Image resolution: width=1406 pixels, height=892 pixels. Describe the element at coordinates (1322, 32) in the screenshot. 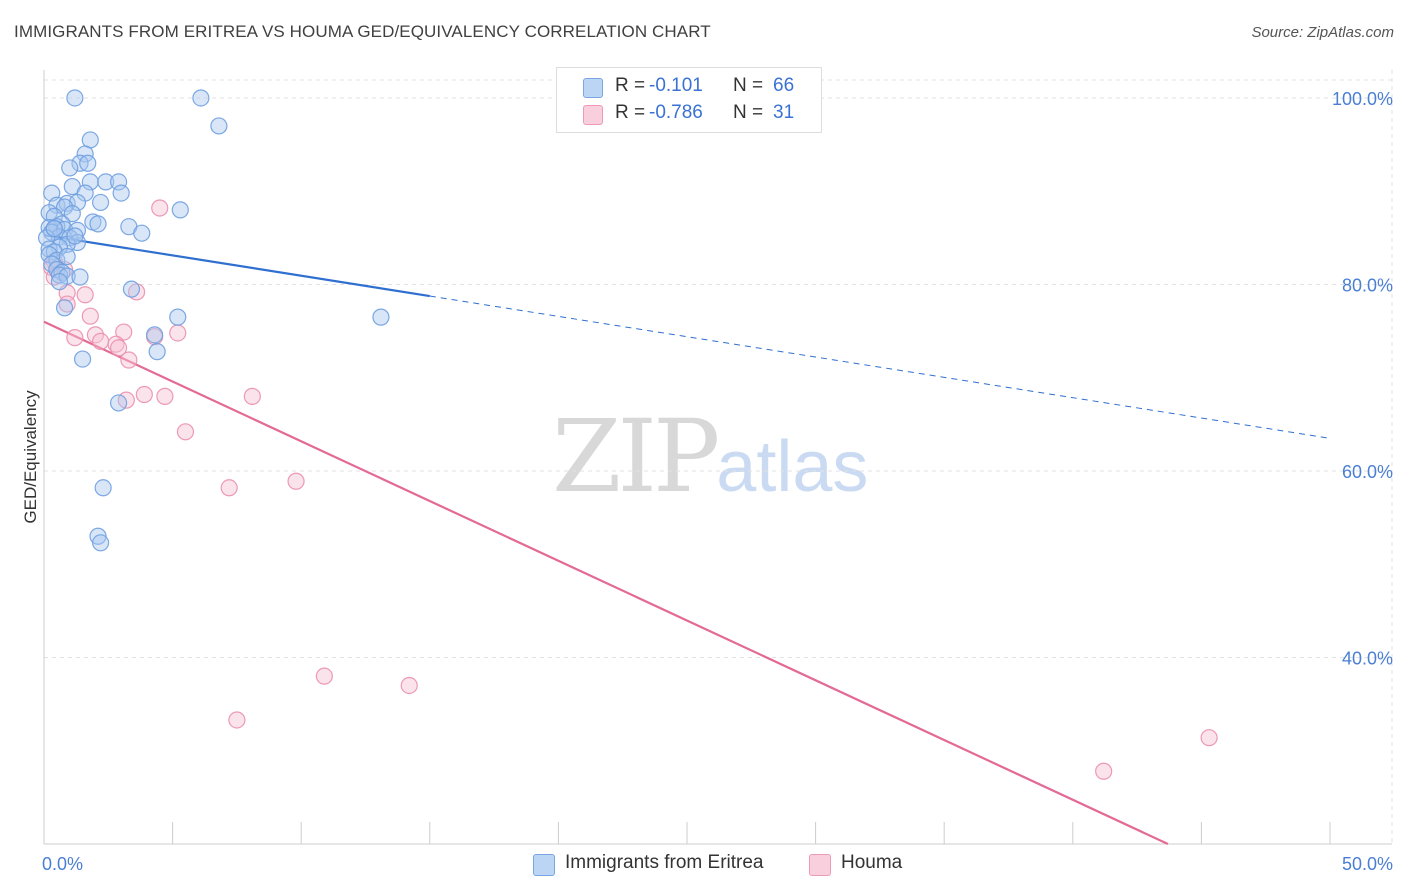

I see `source-label: Source: ZipAtlas.com` at that location.